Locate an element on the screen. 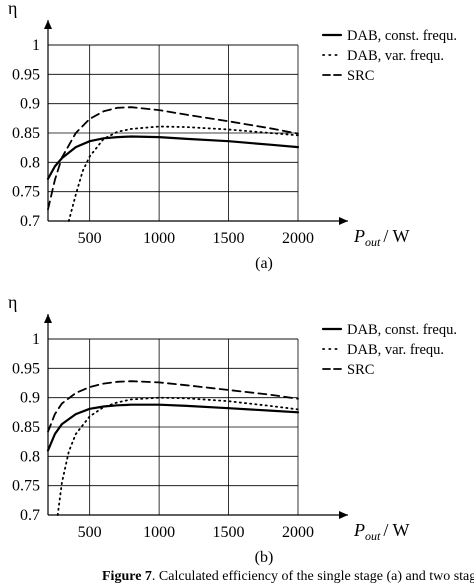 The height and width of the screenshot is (585, 474). panel-label: (b) is located at coordinates (264, 557).